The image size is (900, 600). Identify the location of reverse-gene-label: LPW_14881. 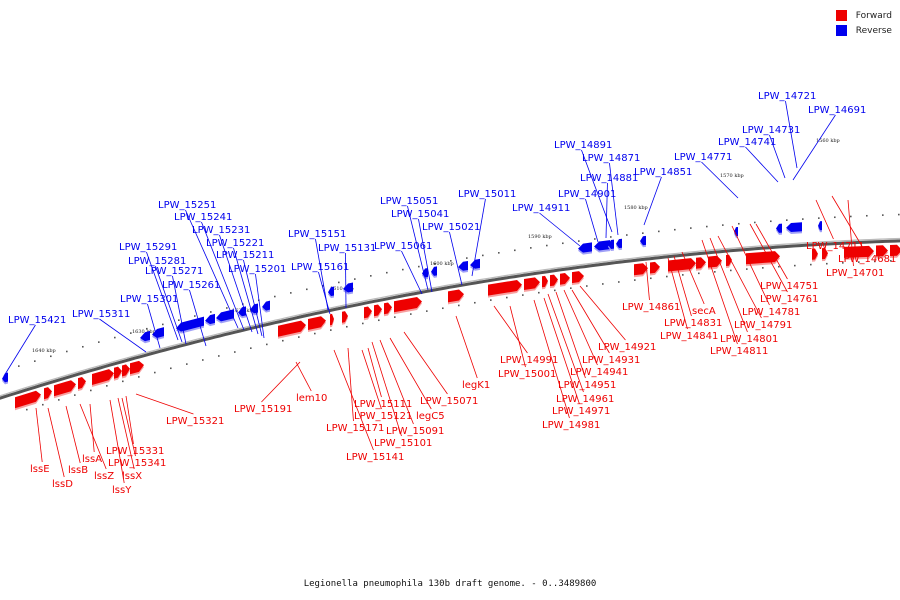
(609, 178).